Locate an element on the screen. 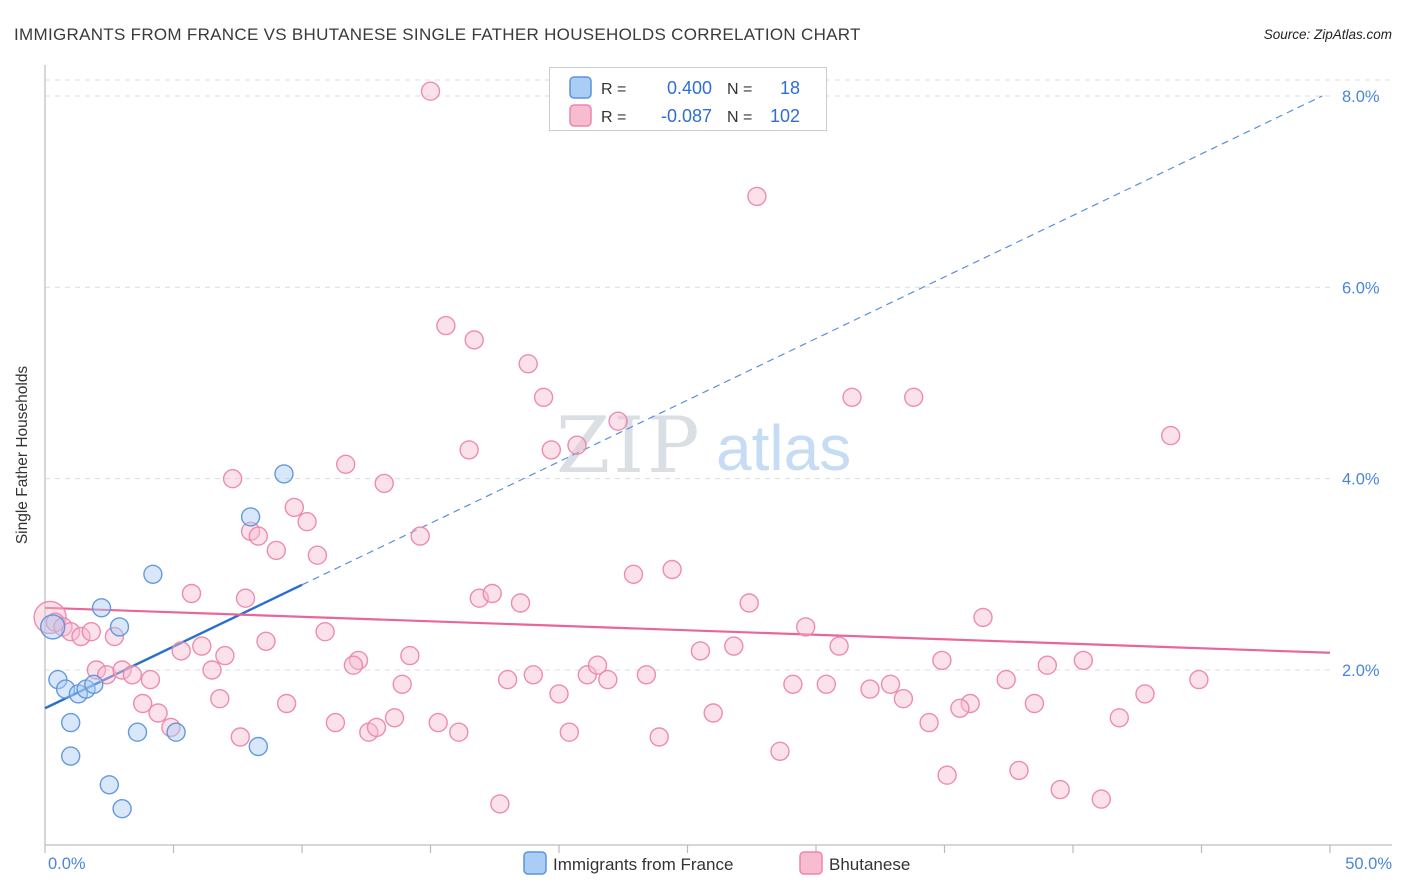  n-value-blue: 18 is located at coordinates (790, 88).